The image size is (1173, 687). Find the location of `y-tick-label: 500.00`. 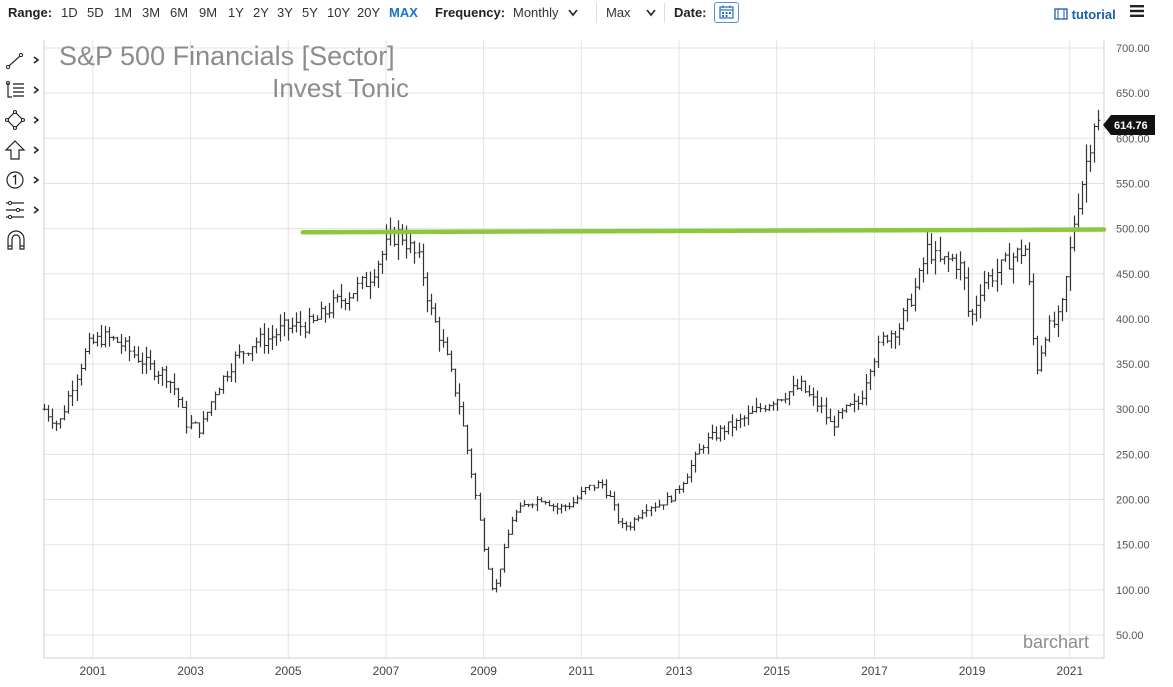

y-tick-label: 500.00 is located at coordinates (1133, 230).